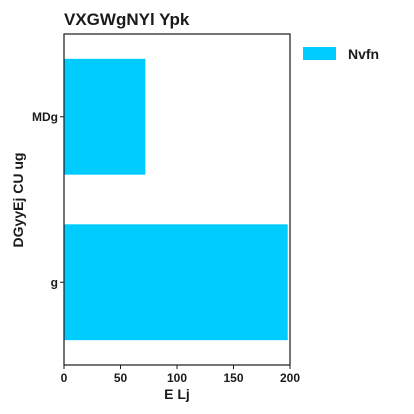  Describe the element at coordinates (45, 117) in the screenshot. I see `y-tick-label: MDg` at that location.